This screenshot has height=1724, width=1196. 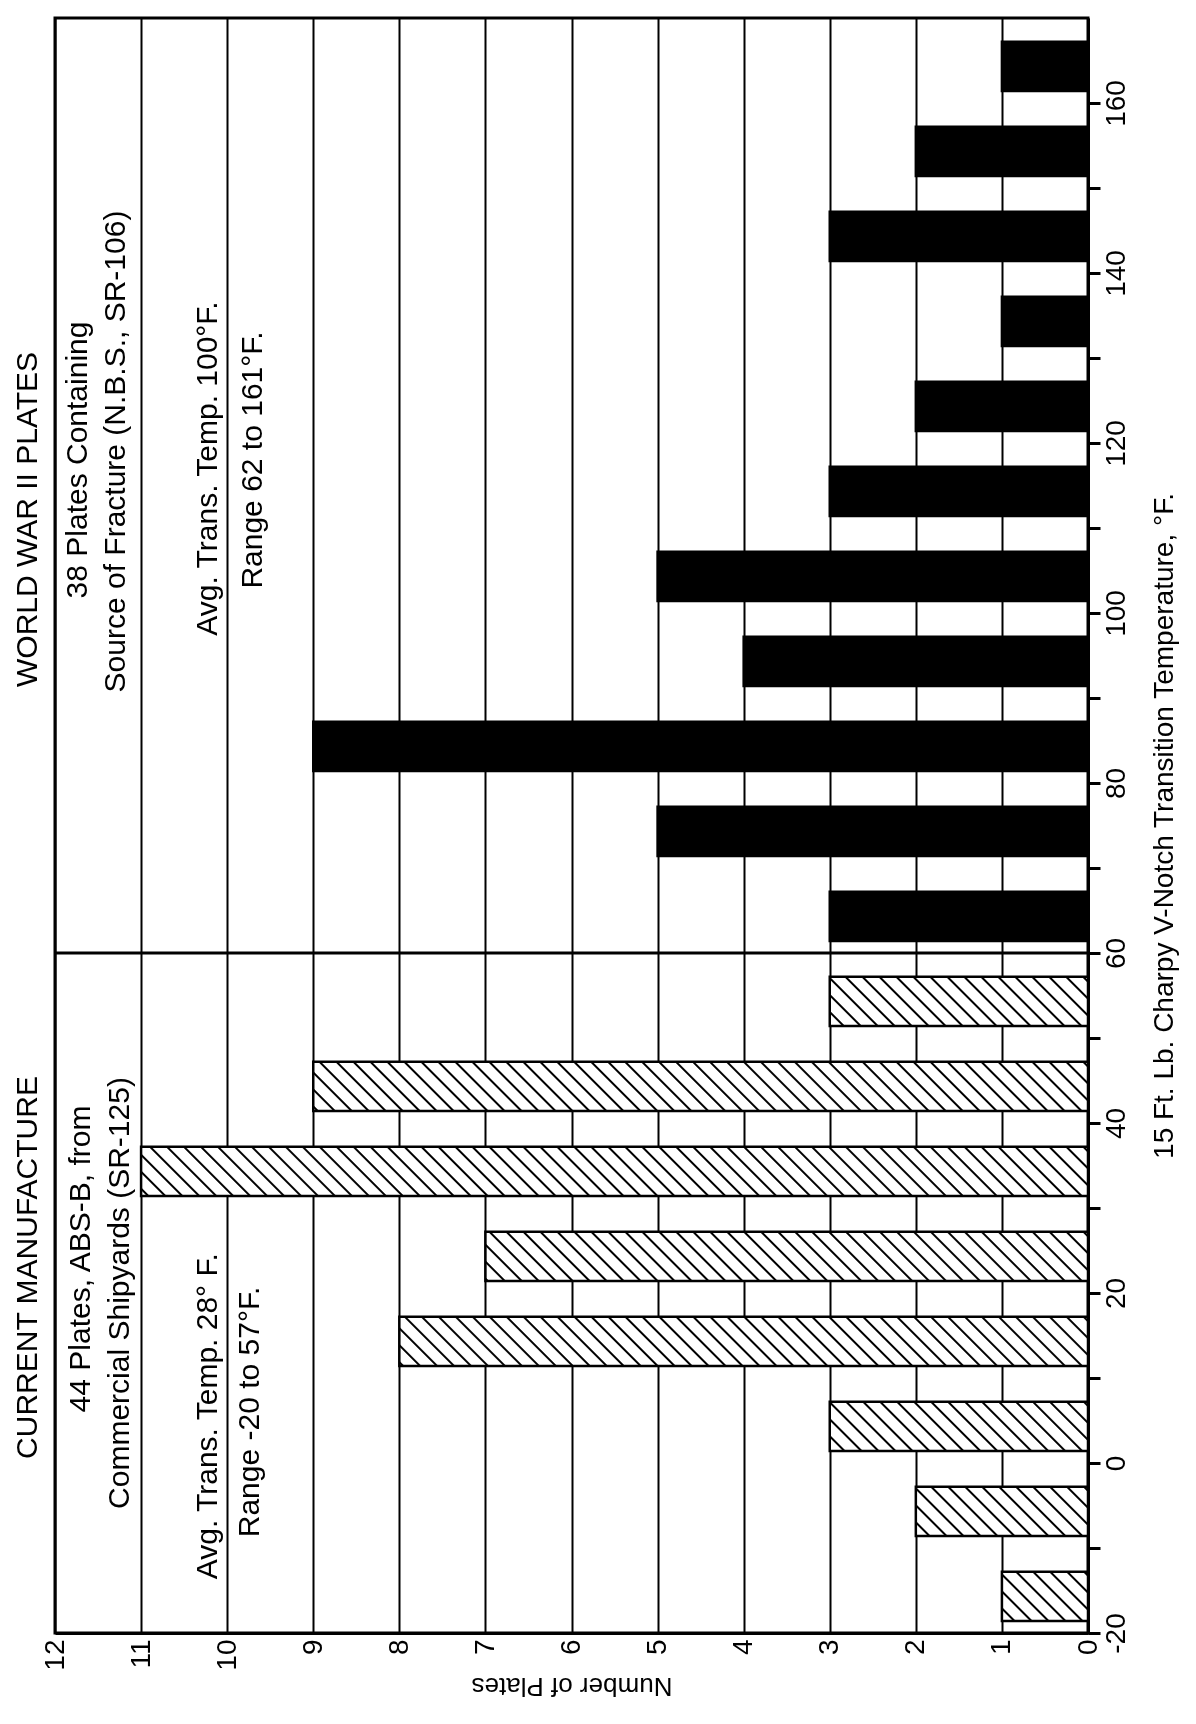 What do you see at coordinates (26, 1267) in the screenshot?
I see `text: CURRENT MANUFACTURE` at bounding box center [26, 1267].